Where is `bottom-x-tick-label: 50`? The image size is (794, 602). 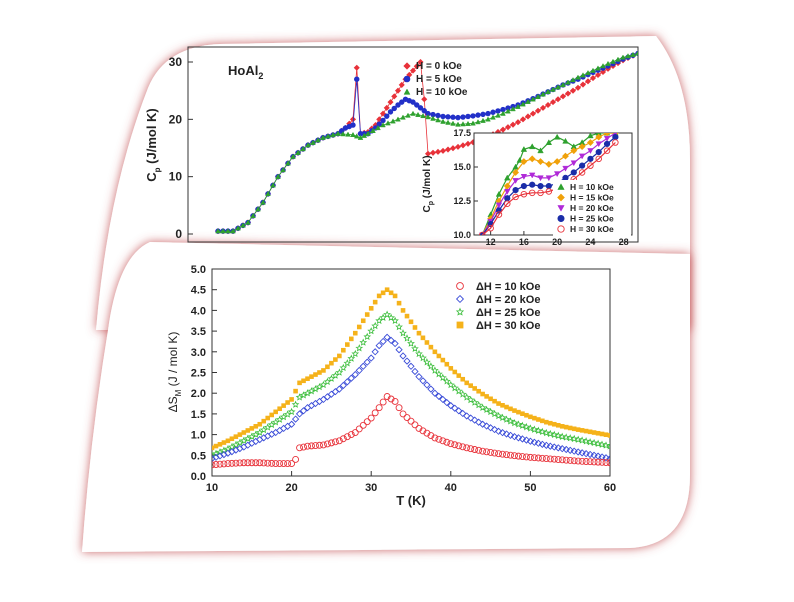 bottom-x-tick-label: 50 is located at coordinates (530, 488).